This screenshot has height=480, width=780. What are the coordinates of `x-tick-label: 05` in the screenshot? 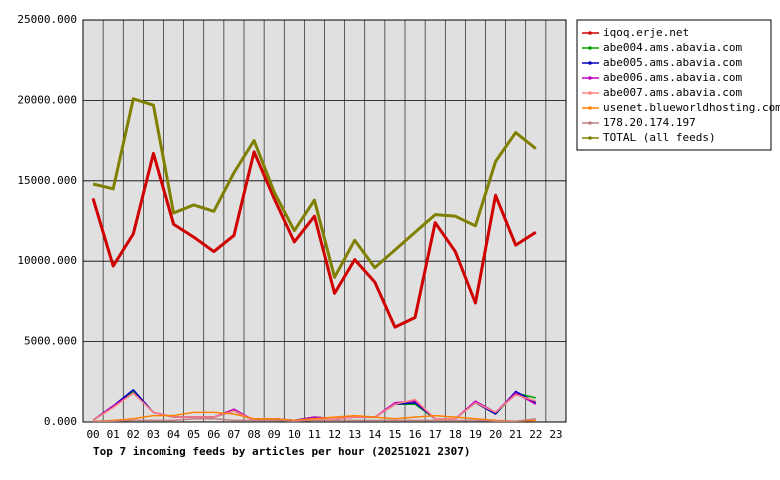 It's located at (193, 434).